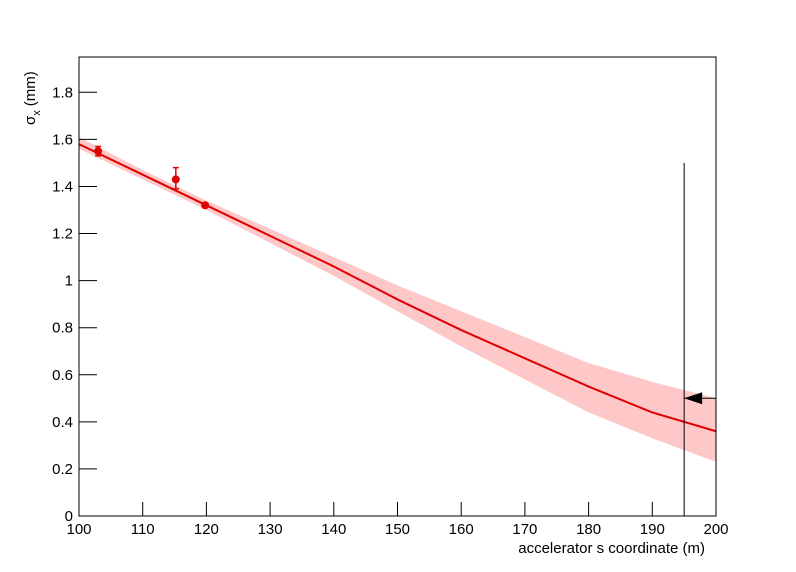 This screenshot has height=572, width=796. What do you see at coordinates (62, 234) in the screenshot?
I see `y-tick-label: 1.2` at bounding box center [62, 234].